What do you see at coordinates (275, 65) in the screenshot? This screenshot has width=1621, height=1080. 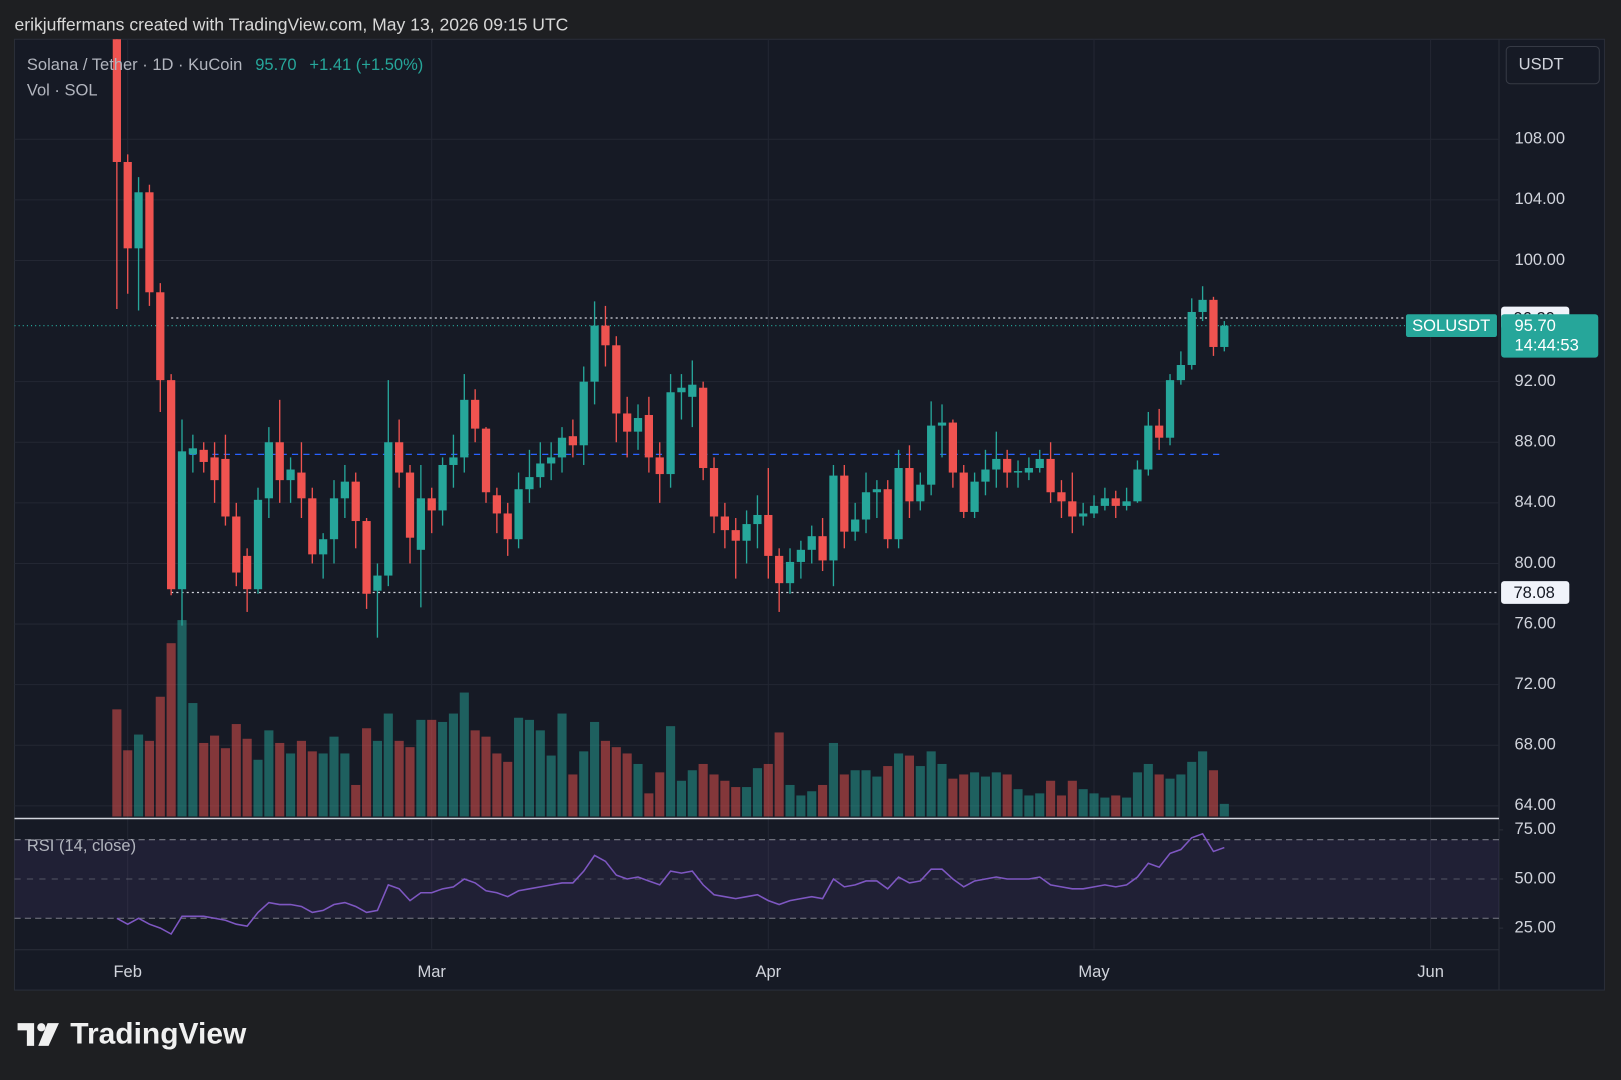 I see `legend-price: 95.70` at bounding box center [275, 65].